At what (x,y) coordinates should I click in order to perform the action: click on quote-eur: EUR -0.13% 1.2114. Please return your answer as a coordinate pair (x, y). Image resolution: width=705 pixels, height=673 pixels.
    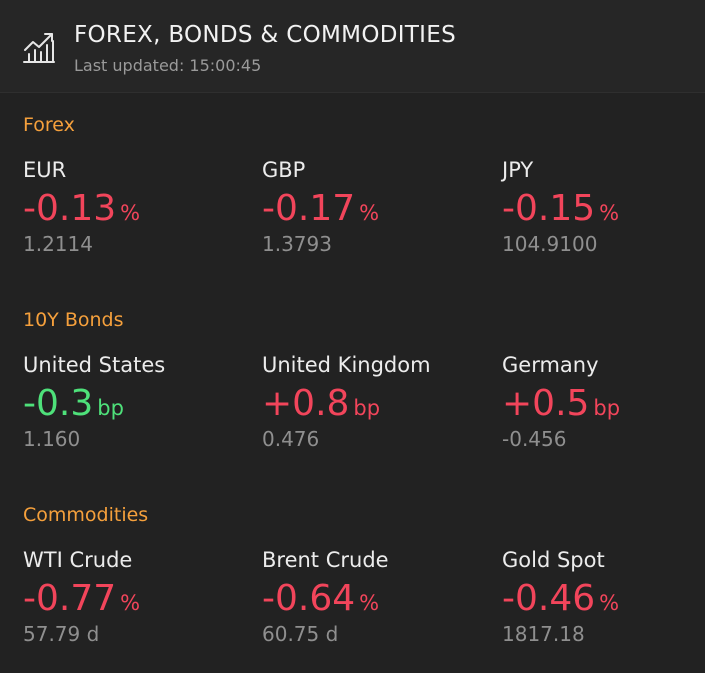
    Looking at the image, I should click on (133, 207).